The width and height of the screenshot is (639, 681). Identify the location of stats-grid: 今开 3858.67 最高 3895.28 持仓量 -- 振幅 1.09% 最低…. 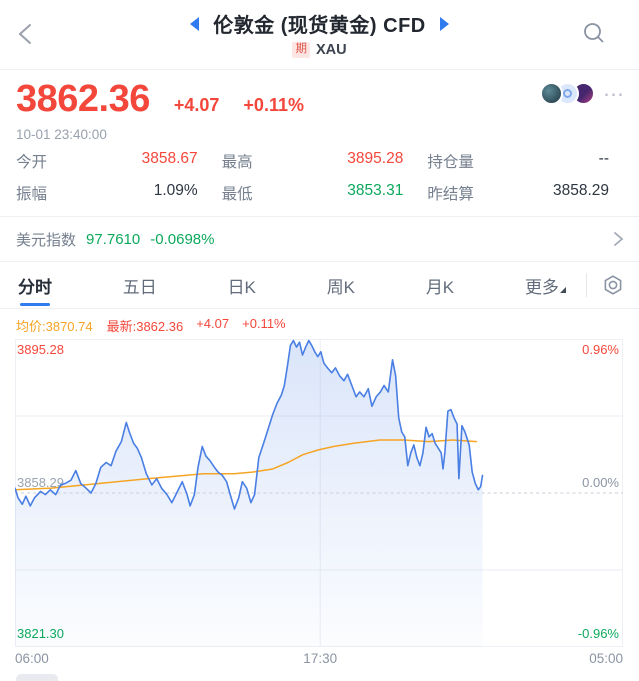
(319, 180).